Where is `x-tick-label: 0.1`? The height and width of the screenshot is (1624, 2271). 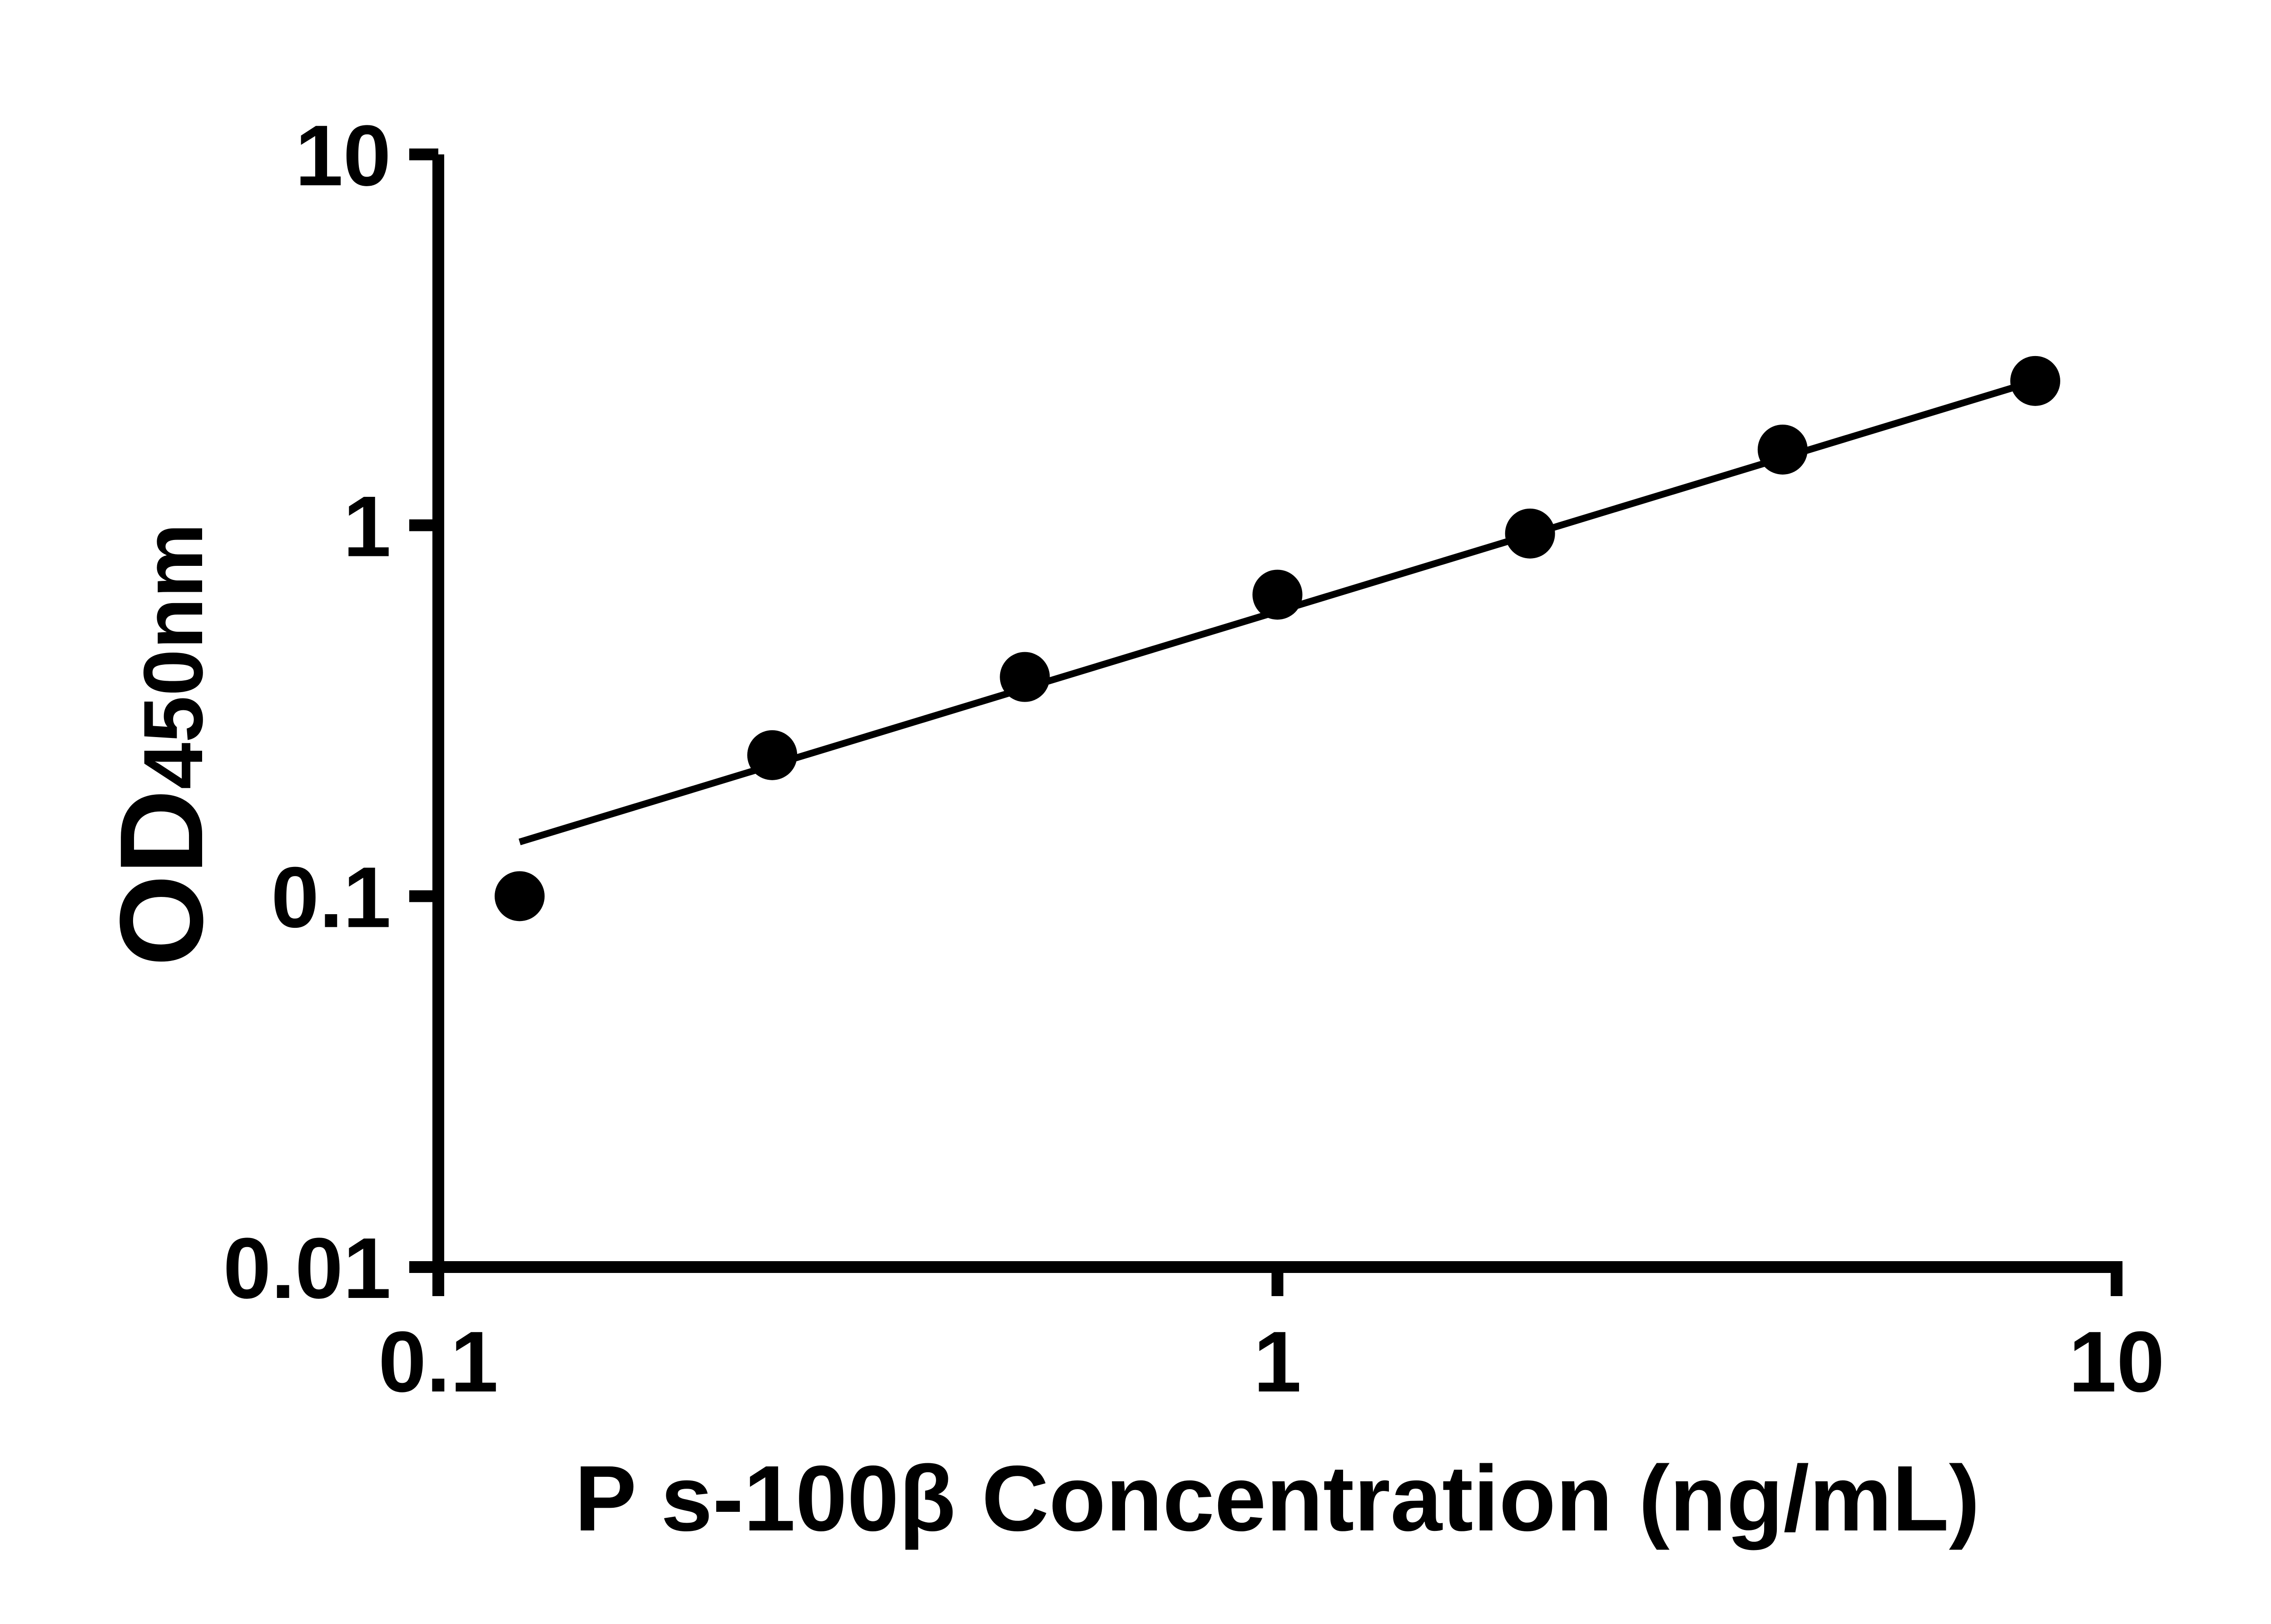 x-tick-label: 0.1 is located at coordinates (438, 1362).